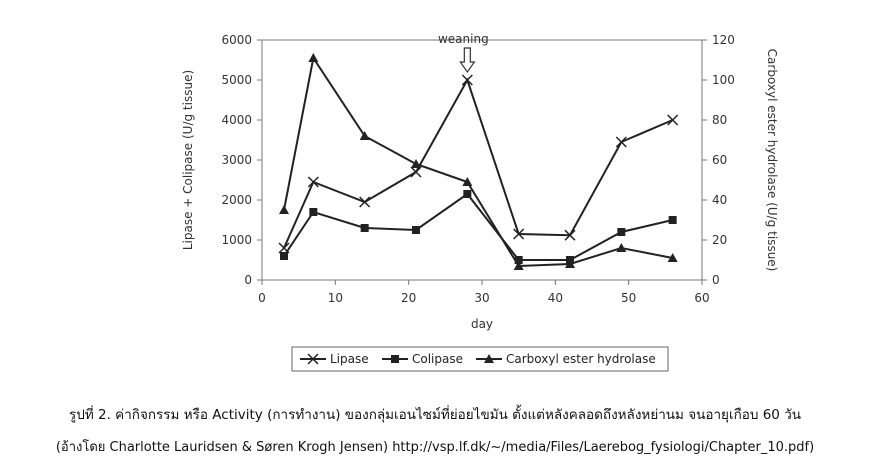  What do you see at coordinates (719, 240) in the screenshot?
I see `y-right-tick-label: 20` at bounding box center [719, 240].